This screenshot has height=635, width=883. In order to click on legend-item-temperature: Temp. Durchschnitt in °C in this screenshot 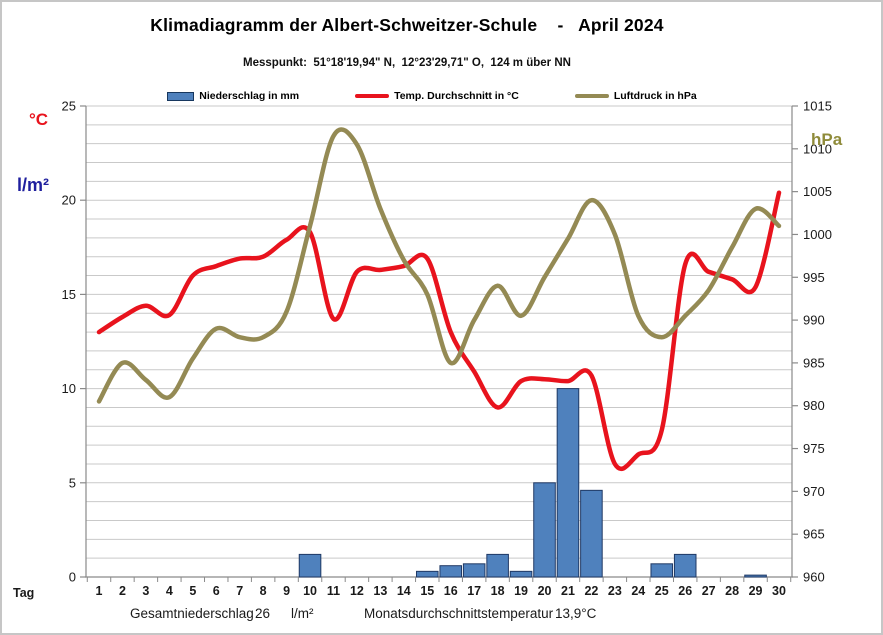, I will do `click(437, 96)`.